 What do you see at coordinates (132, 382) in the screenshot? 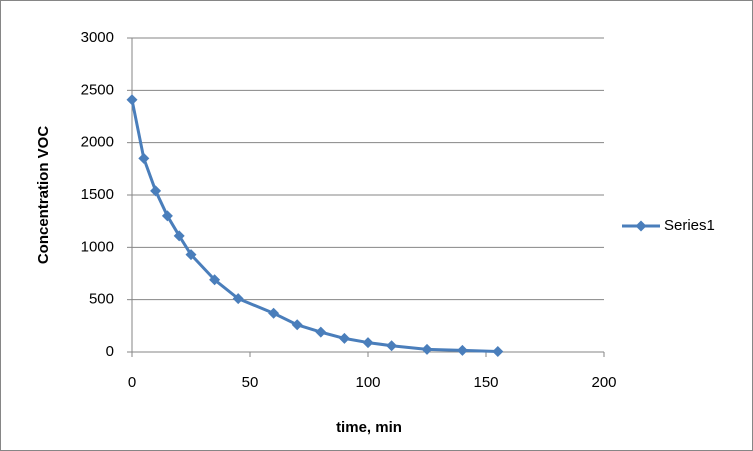
I see `x-tick-label: 0` at bounding box center [132, 382].